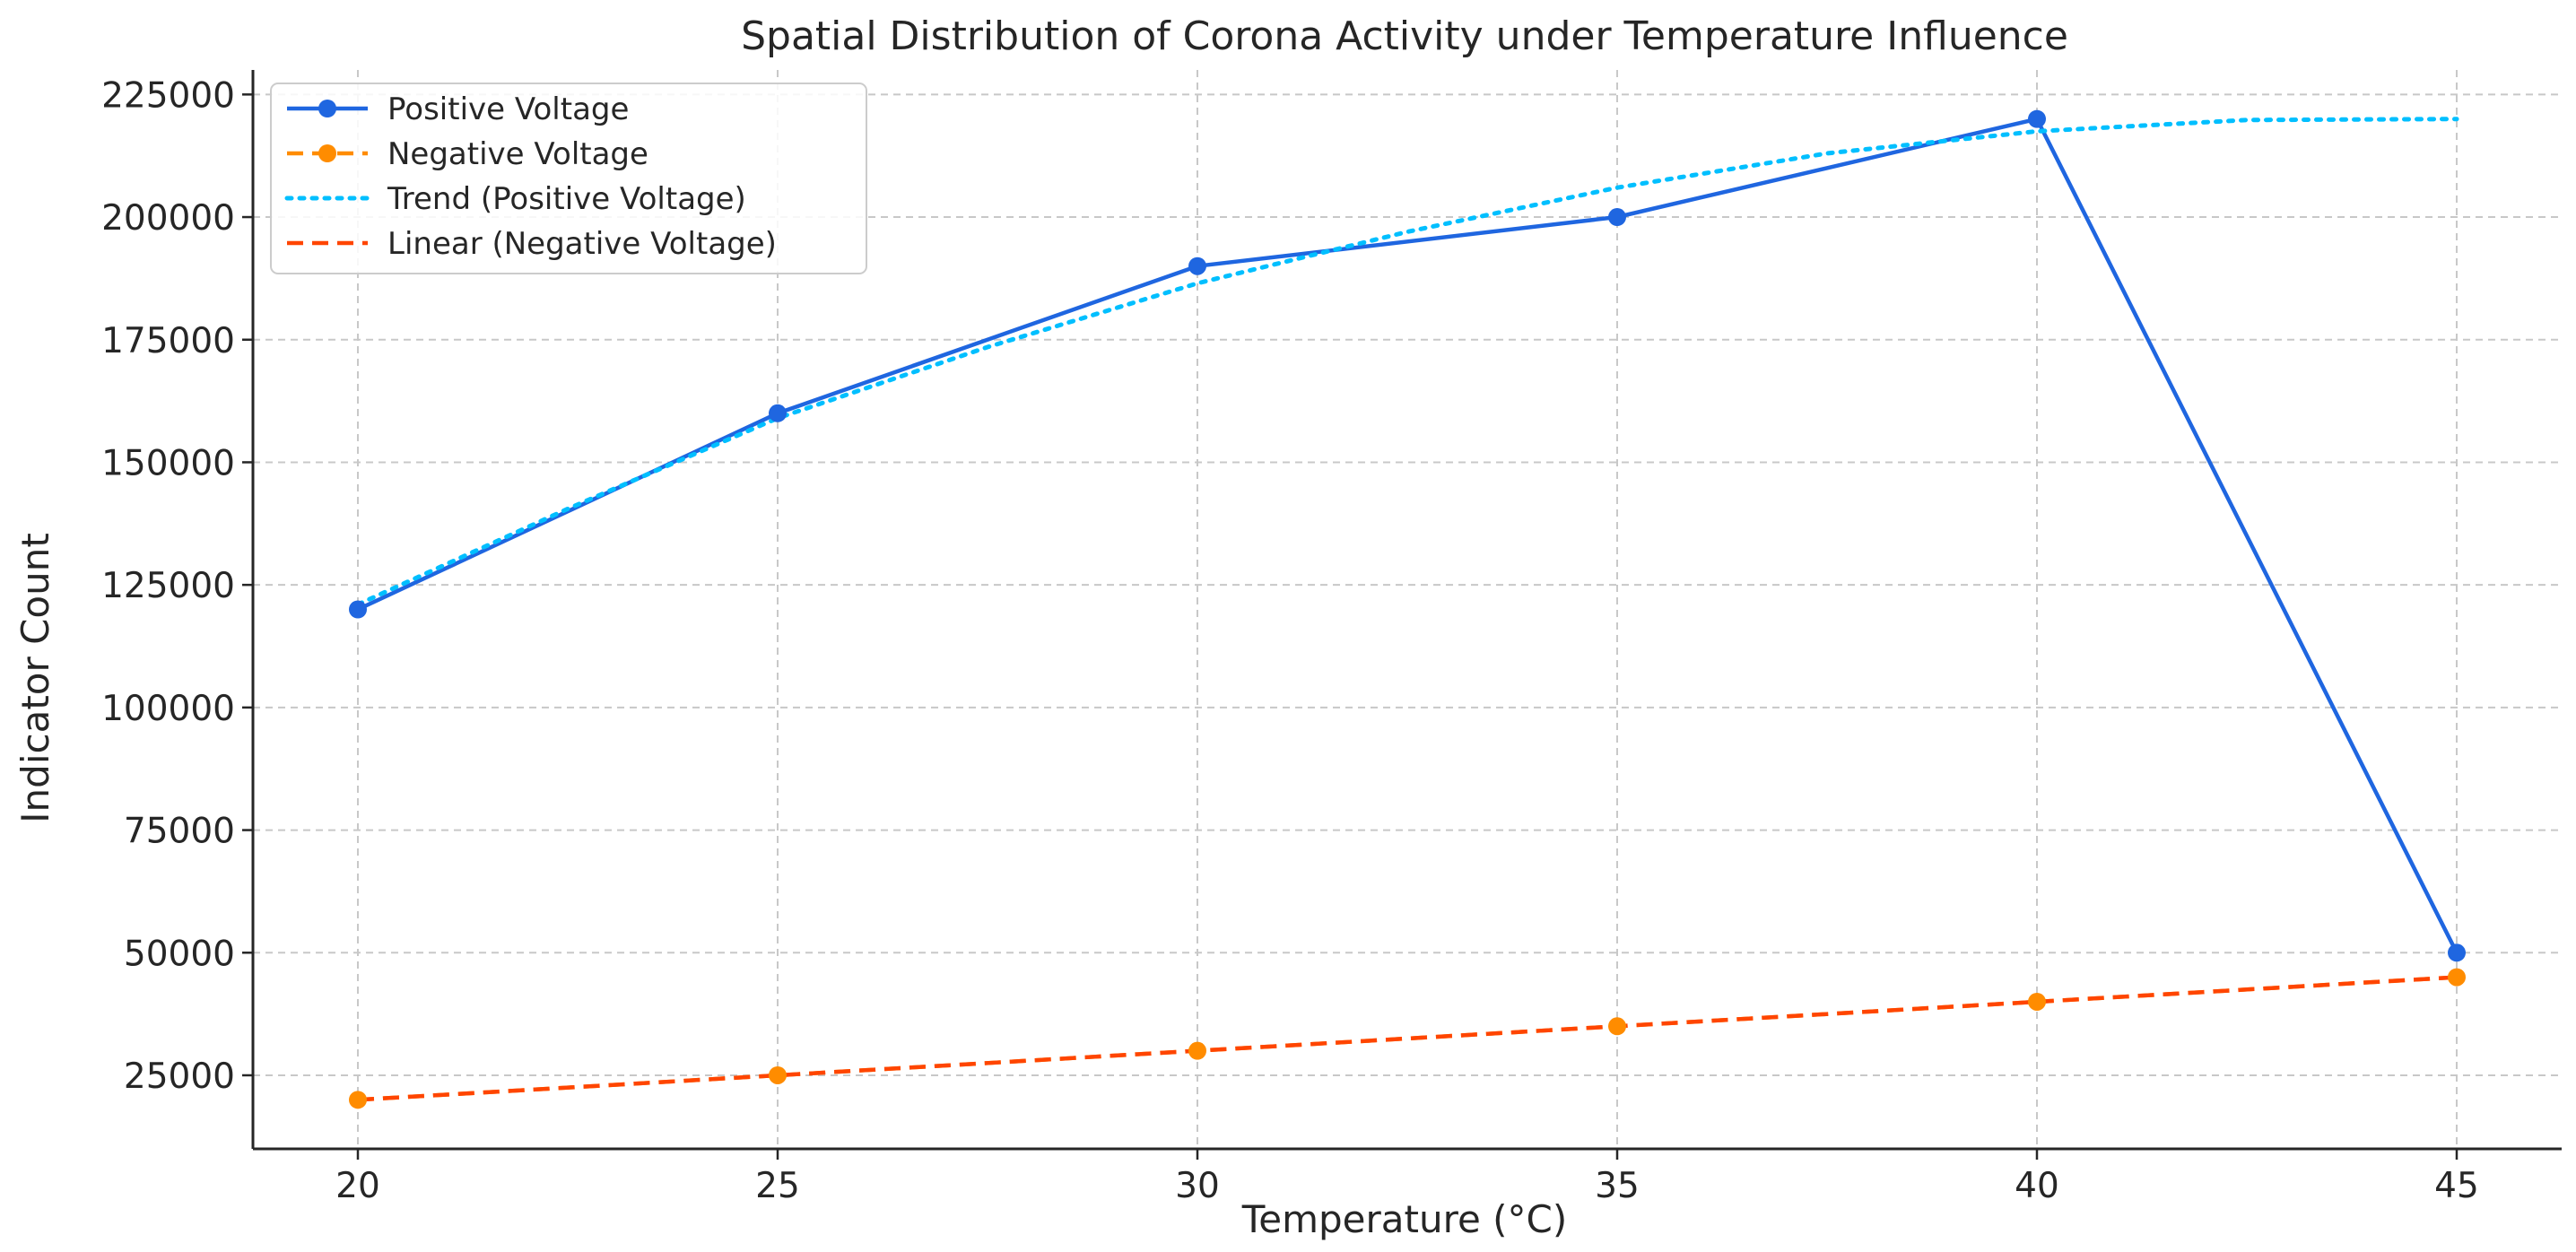 The width and height of the screenshot is (2576, 1252). Describe the element at coordinates (1617, 1186) in the screenshot. I see `x-tick-label: 35` at that location.